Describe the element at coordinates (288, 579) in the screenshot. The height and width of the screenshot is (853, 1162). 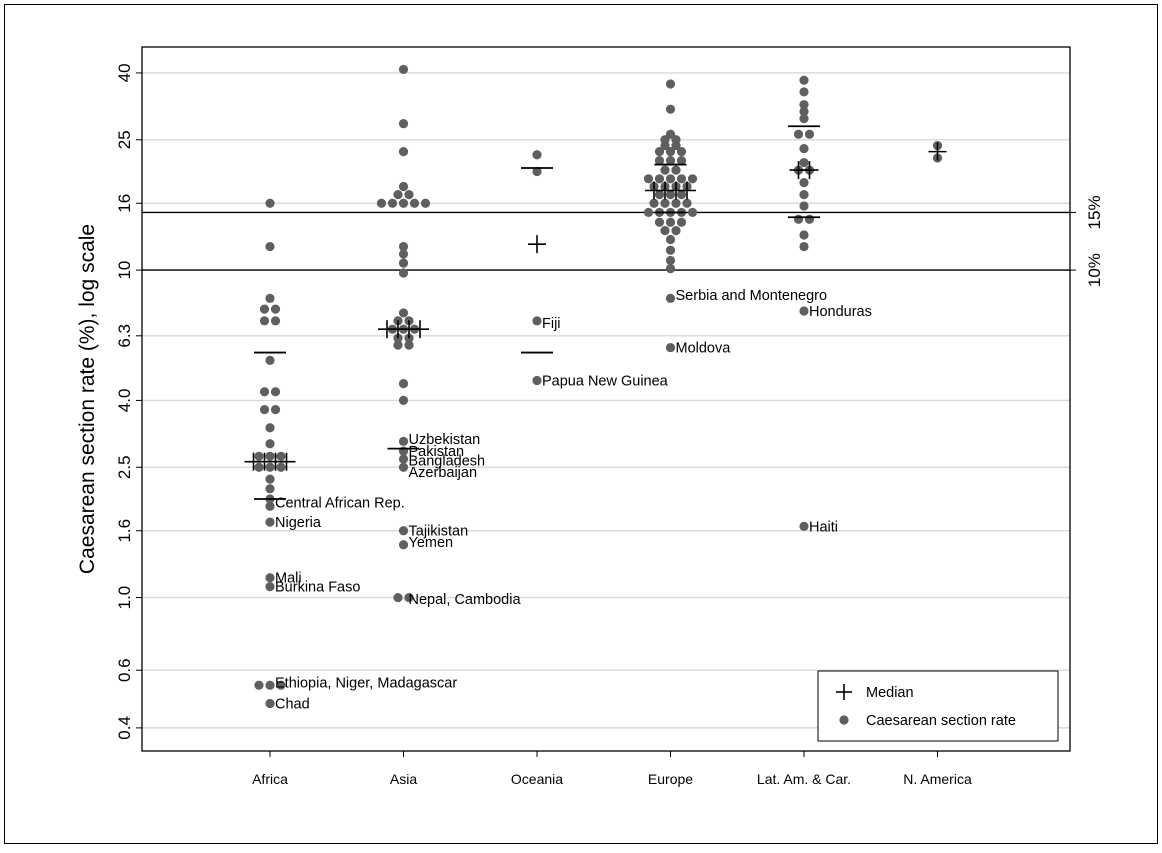
I see `country-annotation: Mali` at that location.